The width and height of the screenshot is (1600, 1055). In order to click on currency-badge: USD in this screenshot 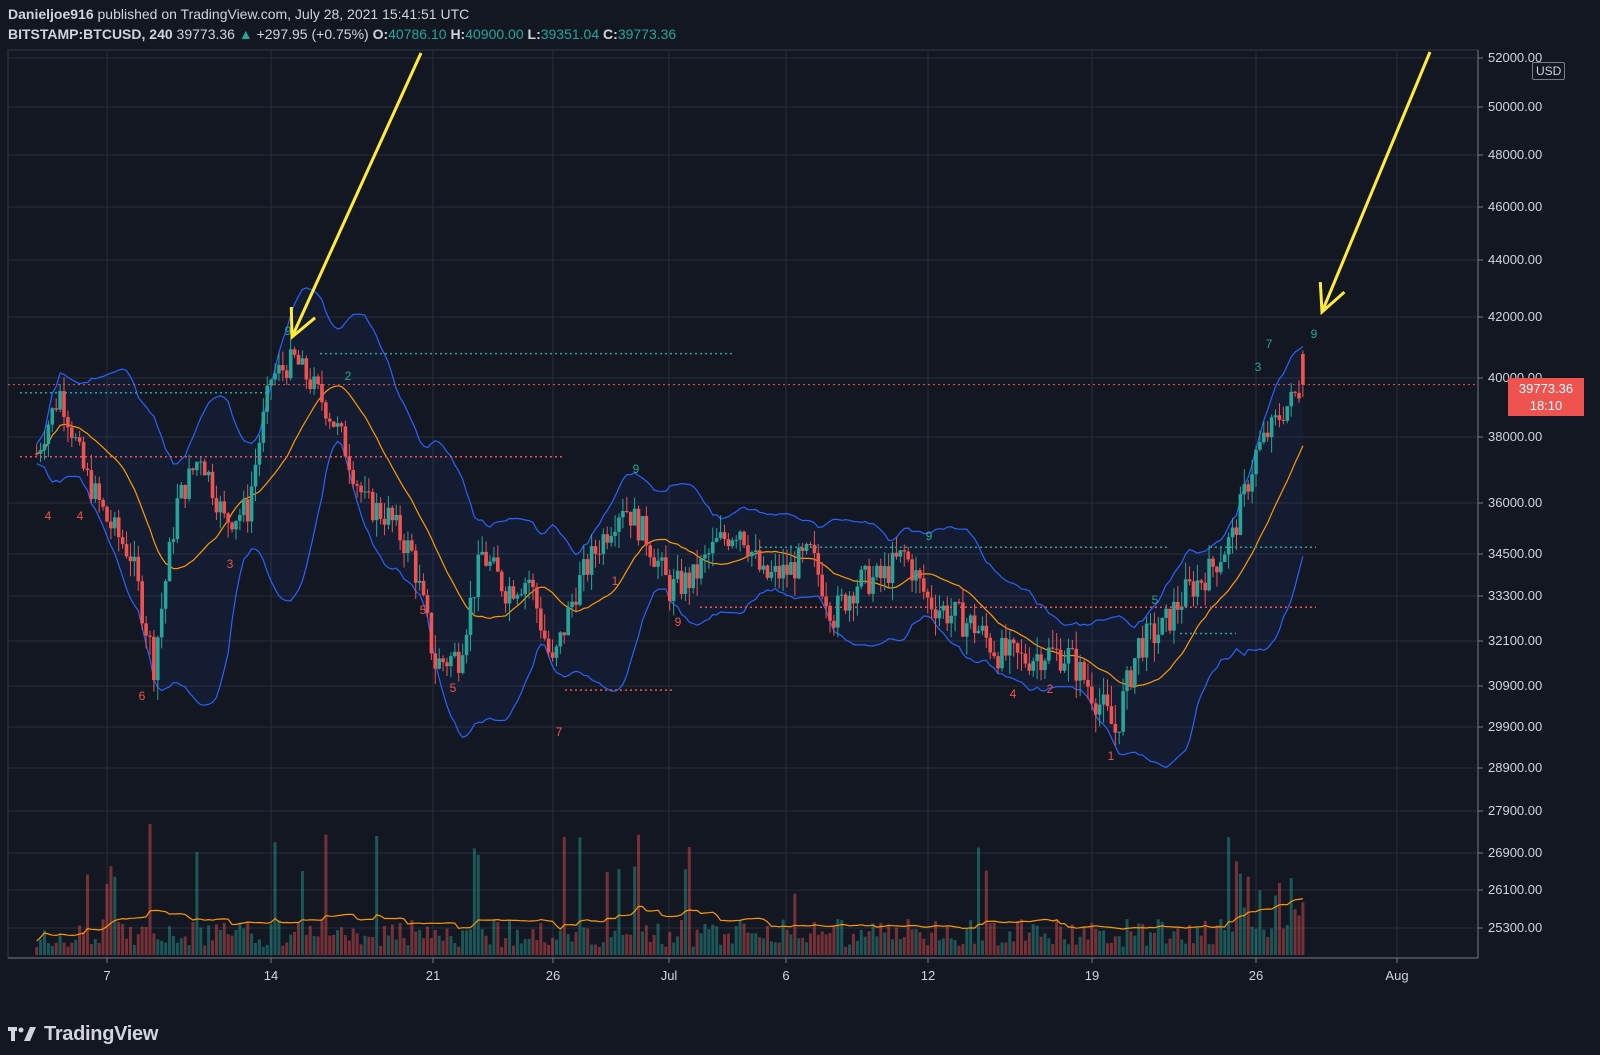, I will do `click(1549, 71)`.